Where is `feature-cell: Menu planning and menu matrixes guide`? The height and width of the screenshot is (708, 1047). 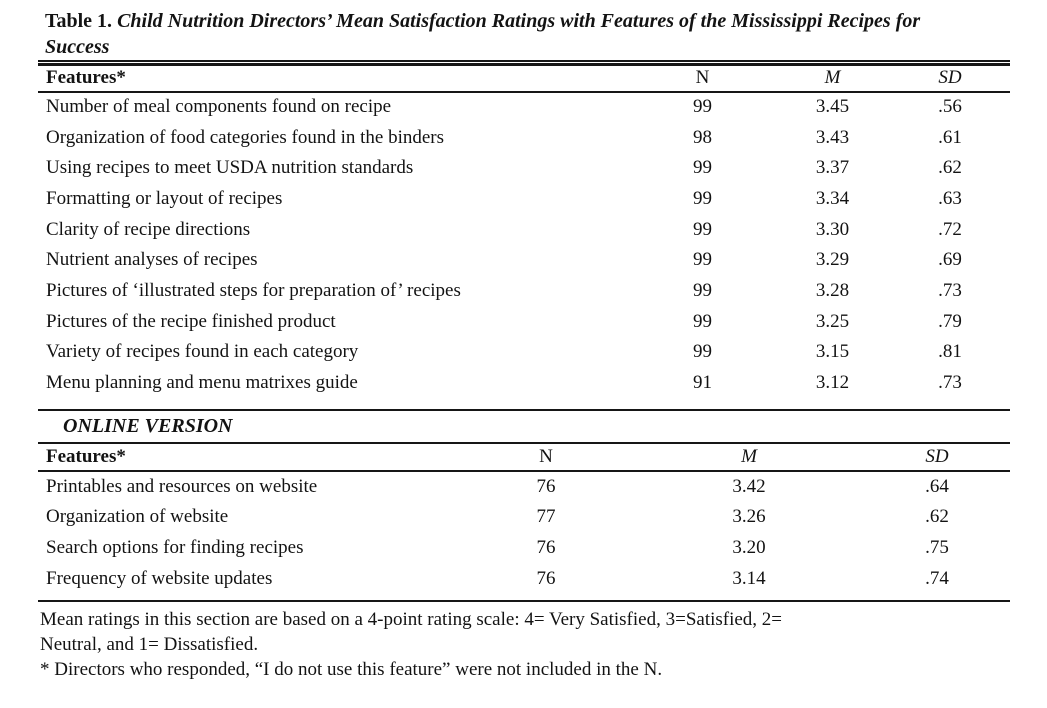
feature-cell: Menu planning and menu matrixes guide is located at coordinates (202, 383).